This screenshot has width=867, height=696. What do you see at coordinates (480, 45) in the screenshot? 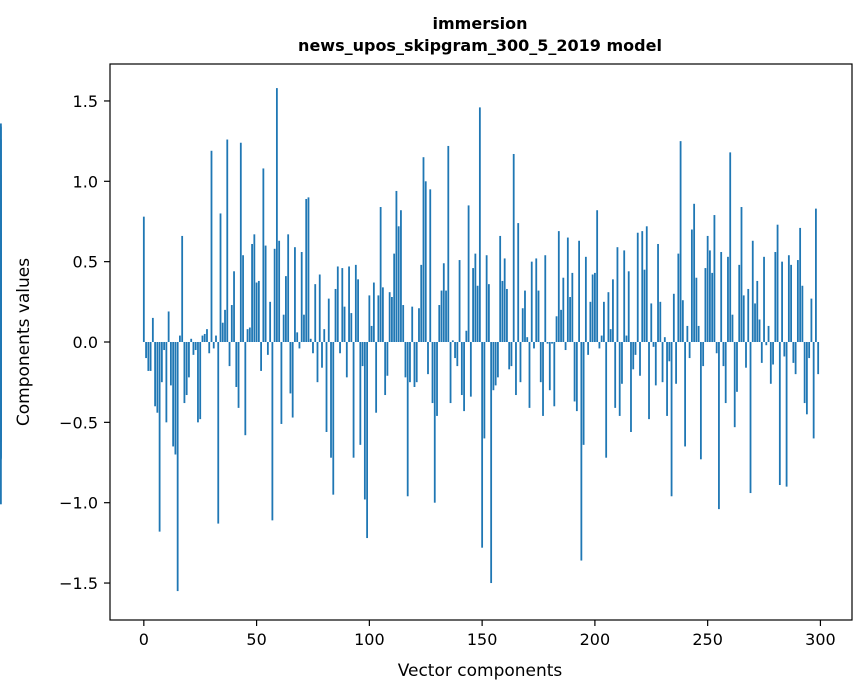
I see `chart-subtitle: news_upos_skipgram_300_5_2019 model` at bounding box center [480, 45].